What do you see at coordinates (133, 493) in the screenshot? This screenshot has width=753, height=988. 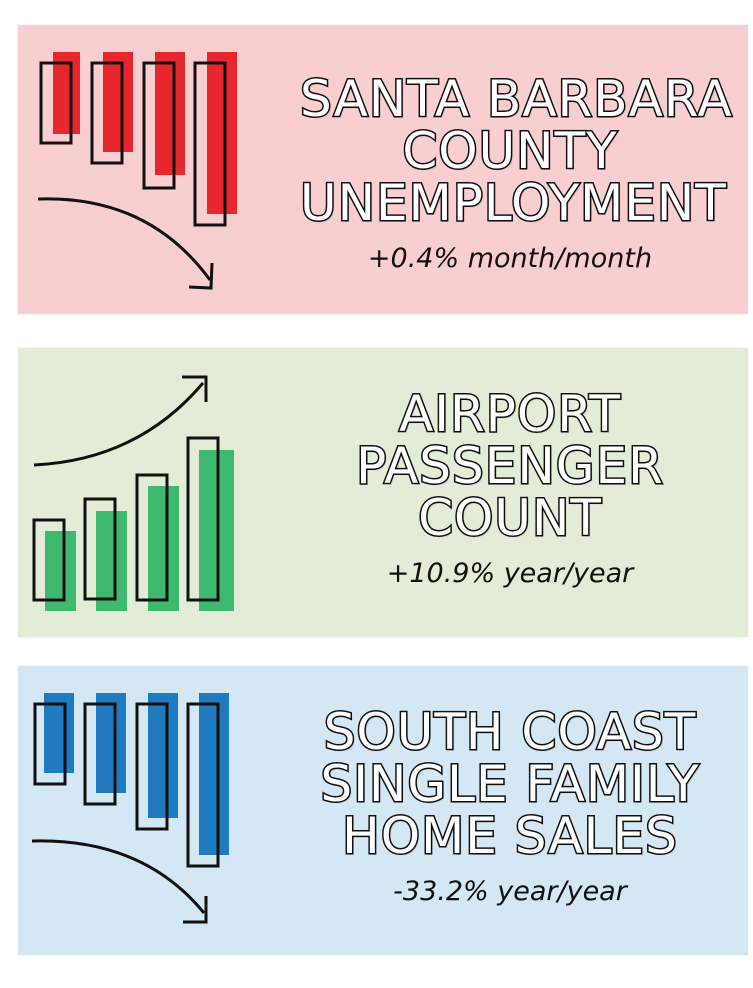 I see `bar-chart-trending-up-icon` at bounding box center [133, 493].